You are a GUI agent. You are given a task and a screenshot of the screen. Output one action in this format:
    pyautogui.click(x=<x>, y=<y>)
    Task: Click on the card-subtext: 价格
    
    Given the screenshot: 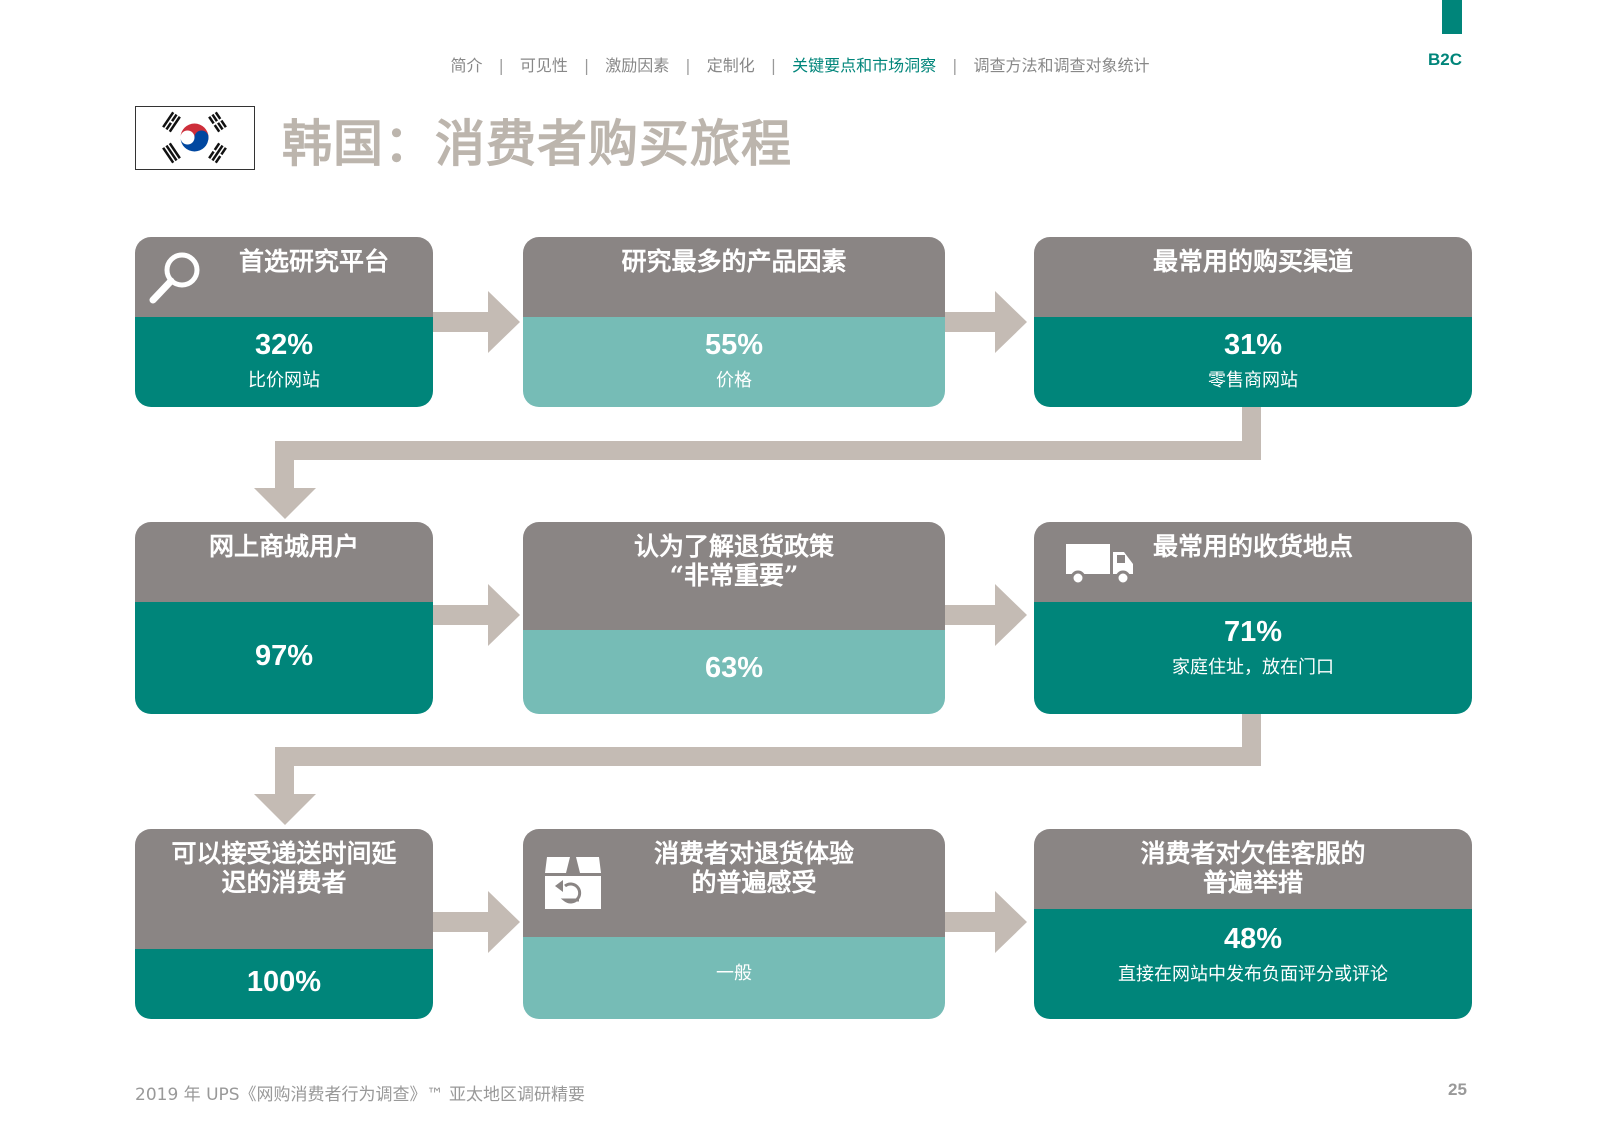 What is the action you would take?
    pyautogui.click(x=734, y=380)
    